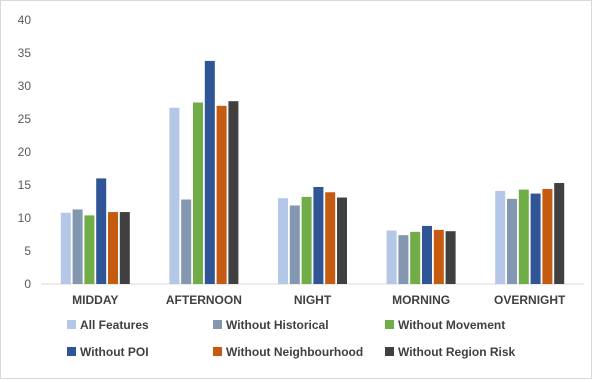 The height and width of the screenshot is (383, 592). I want to click on y-tick-label: 15, so click(25, 185).